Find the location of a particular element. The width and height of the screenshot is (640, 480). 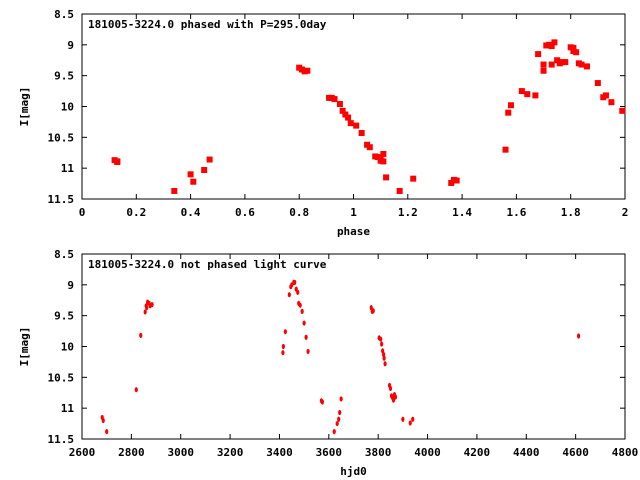

unphased-x-tick-label: 3400 is located at coordinates (279, 452).